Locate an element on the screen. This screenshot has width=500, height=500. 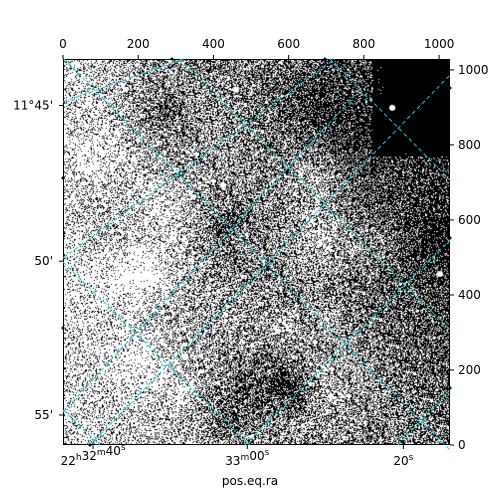
top-tick-label: 600 is located at coordinates (288, 44).